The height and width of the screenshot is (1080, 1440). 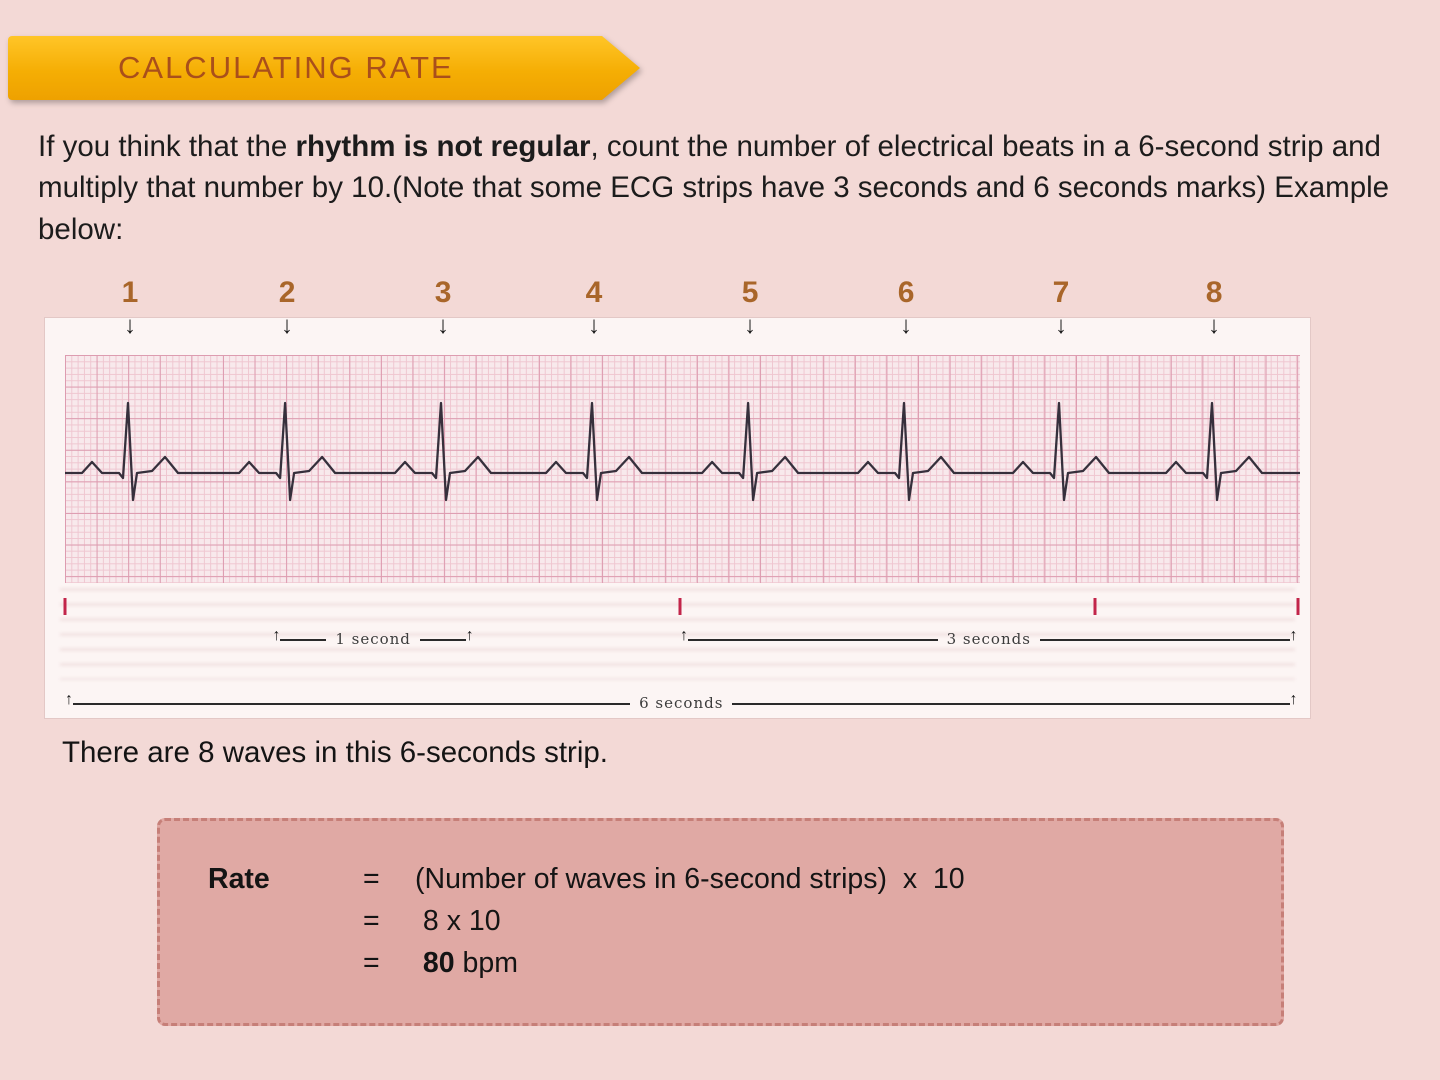 What do you see at coordinates (286, 67) in the screenshot?
I see `page-title: CALCULATING RATE` at bounding box center [286, 67].